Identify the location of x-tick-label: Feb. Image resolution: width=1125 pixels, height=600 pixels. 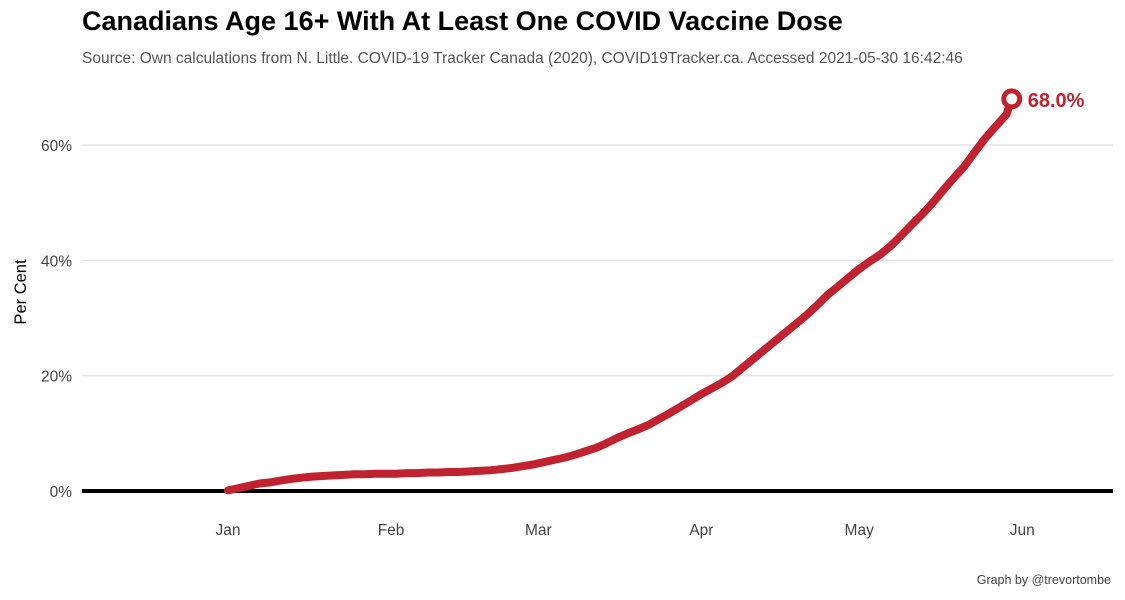
(391, 530).